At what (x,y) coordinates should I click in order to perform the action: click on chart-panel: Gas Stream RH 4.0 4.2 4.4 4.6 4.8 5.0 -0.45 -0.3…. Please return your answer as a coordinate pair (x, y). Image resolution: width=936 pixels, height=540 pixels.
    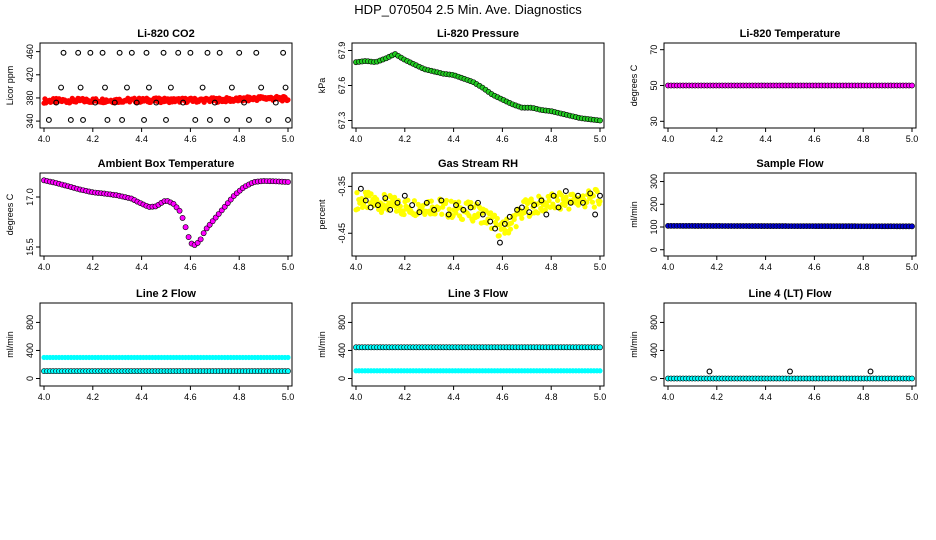
    Looking at the image, I should click on (461, 215).